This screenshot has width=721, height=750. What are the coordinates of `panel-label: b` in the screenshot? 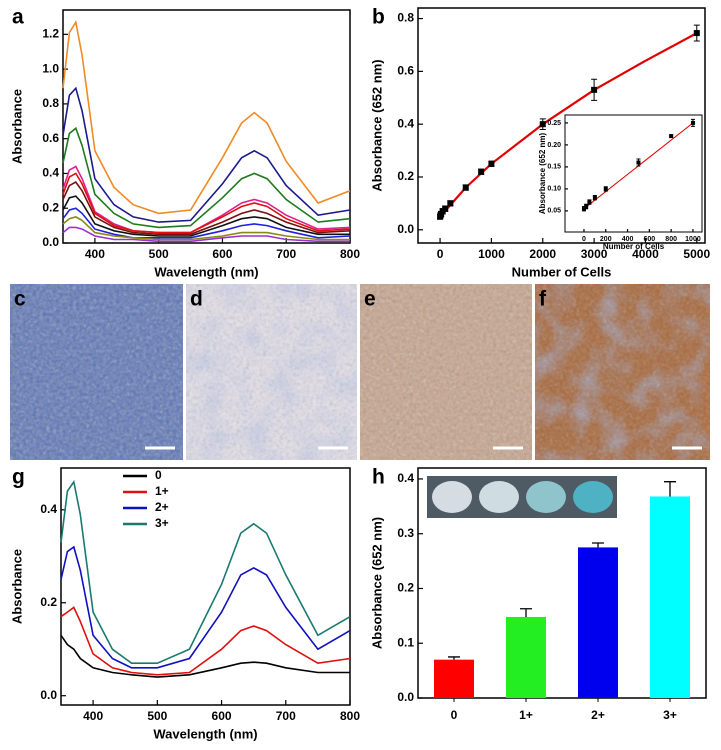 It's located at (378, 17).